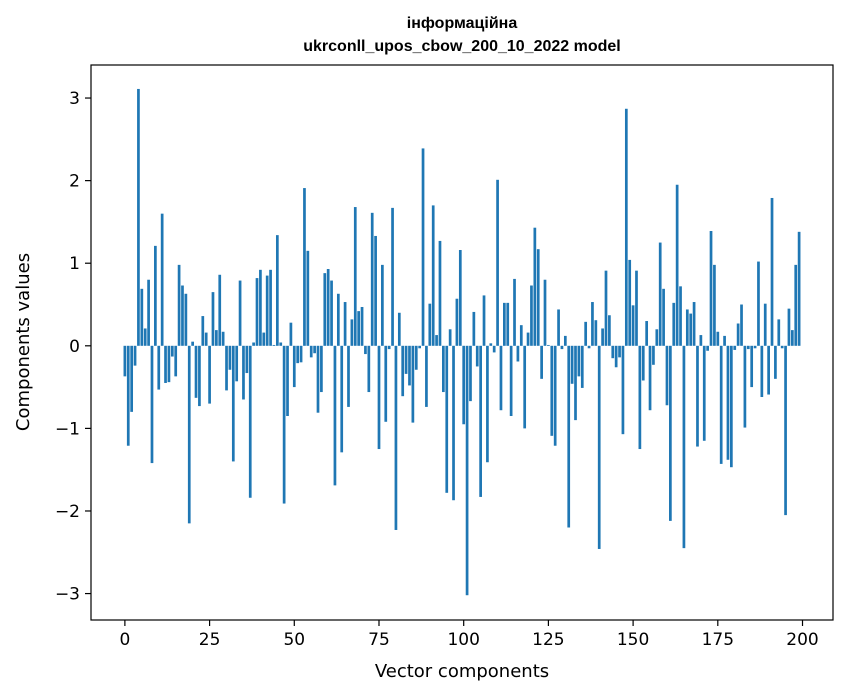  I want to click on y-axis-label: Components values, so click(23, 342).